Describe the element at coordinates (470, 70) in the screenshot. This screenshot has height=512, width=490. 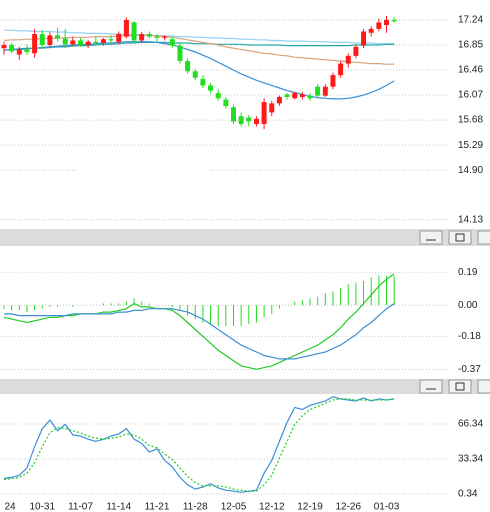
I see `y-tick-label: 16.46` at that location.